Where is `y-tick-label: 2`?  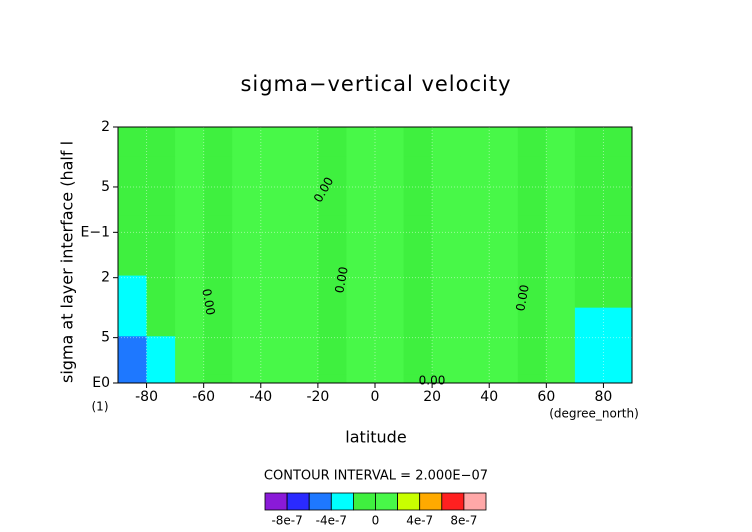
y-tick-label: 2 is located at coordinates (105, 127).